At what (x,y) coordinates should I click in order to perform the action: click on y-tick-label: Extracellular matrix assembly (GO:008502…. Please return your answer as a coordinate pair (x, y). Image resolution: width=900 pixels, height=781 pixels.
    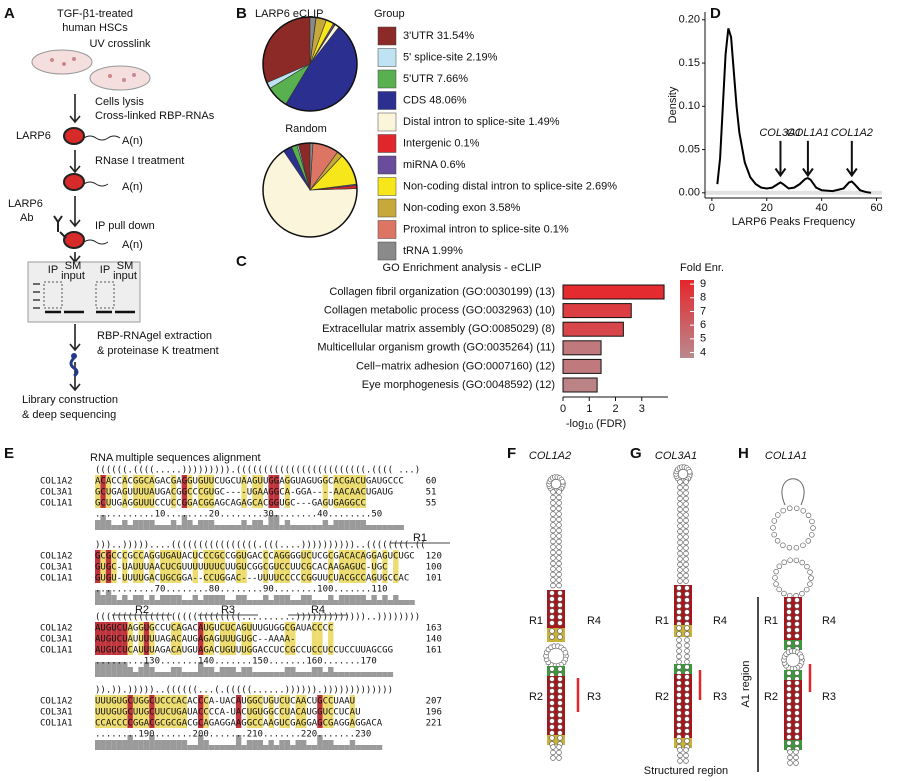
    Looking at the image, I should click on (438, 329).